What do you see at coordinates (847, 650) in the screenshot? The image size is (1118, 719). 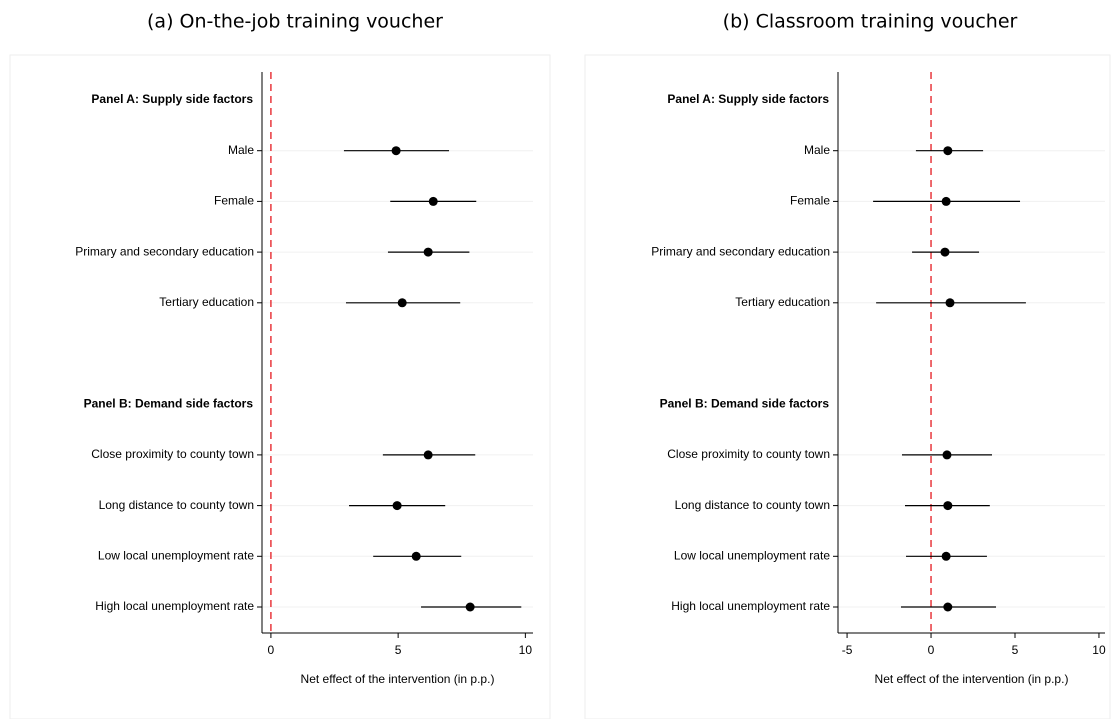 I see `x-tick-label: -5` at bounding box center [847, 650].